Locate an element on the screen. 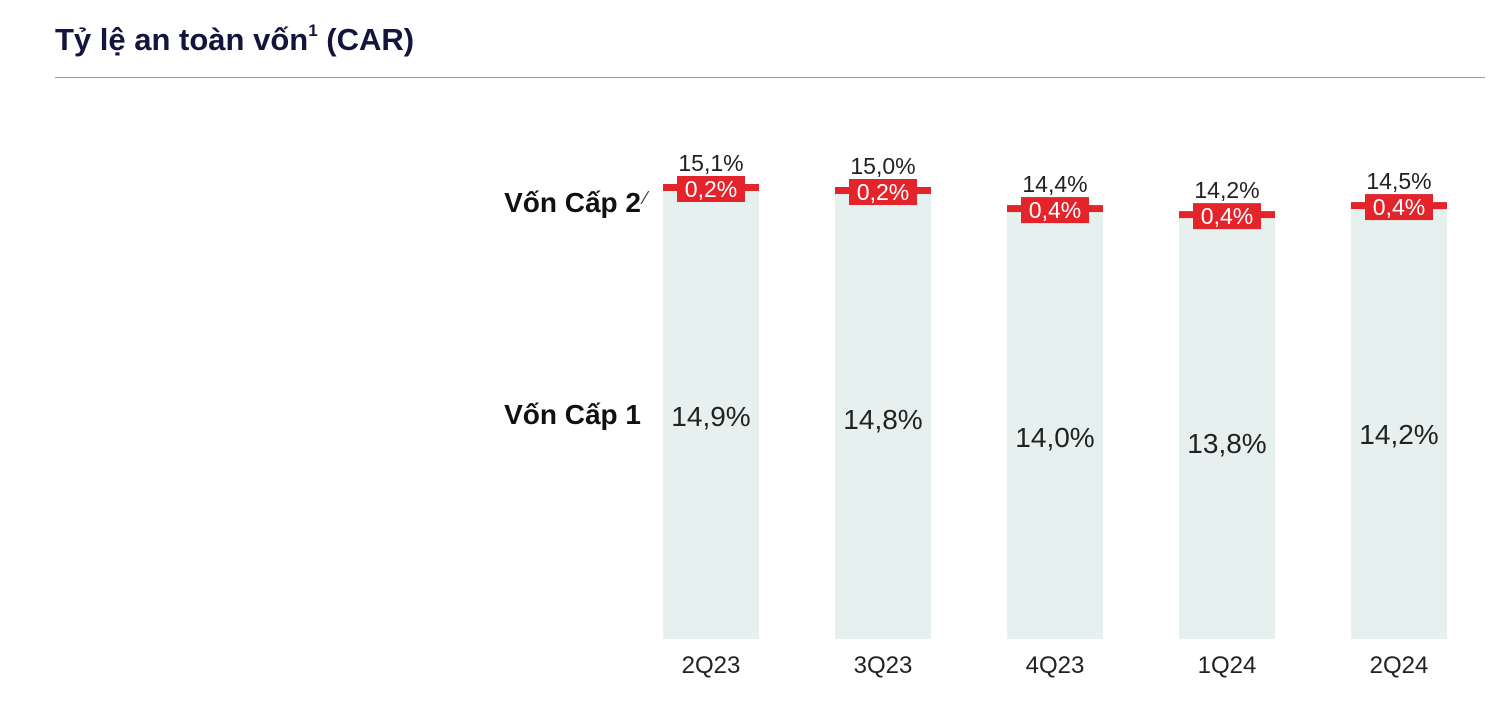 This screenshot has height=706, width=1496. bar-tier1-1Q24 is located at coordinates (1227, 425).